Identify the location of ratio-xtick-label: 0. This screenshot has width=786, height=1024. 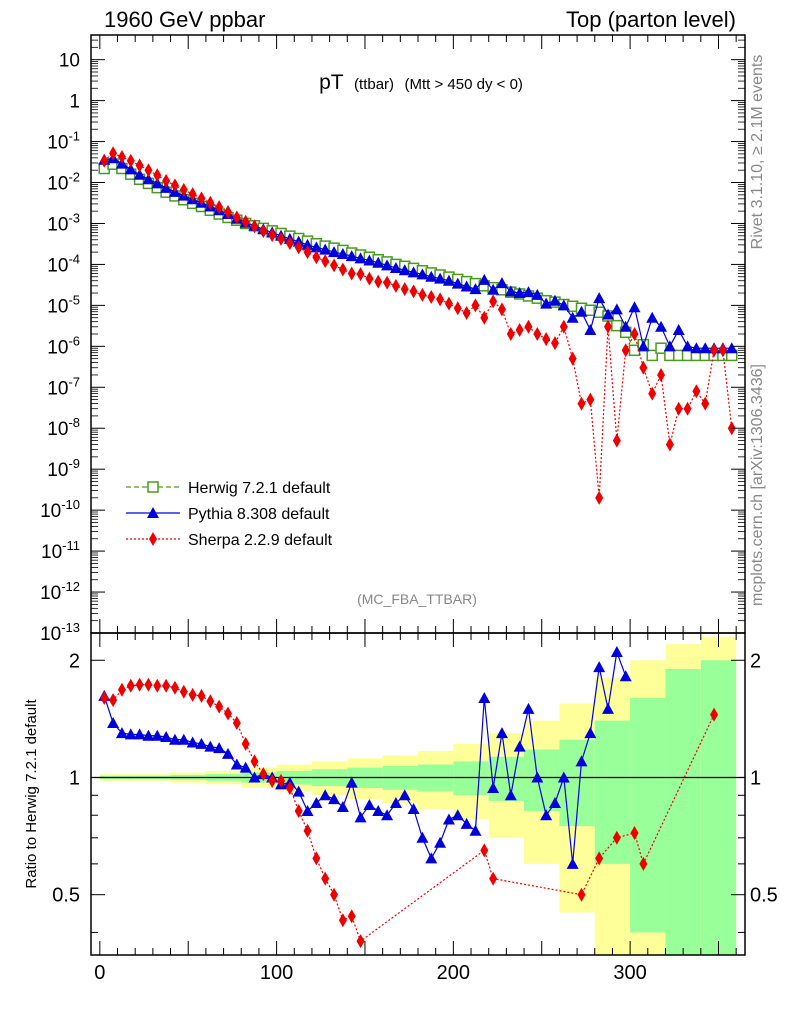
(99, 973).